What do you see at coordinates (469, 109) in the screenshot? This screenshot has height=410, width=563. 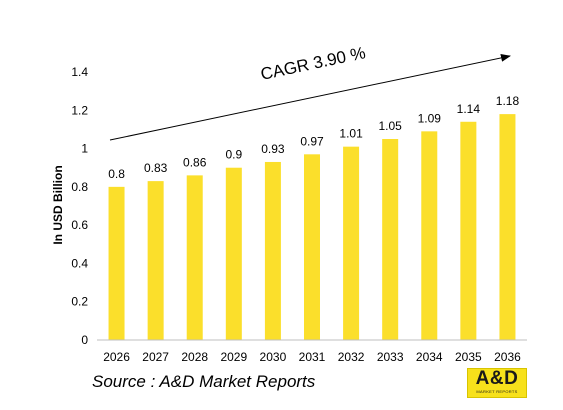 I see `data-label: 1.14` at bounding box center [469, 109].